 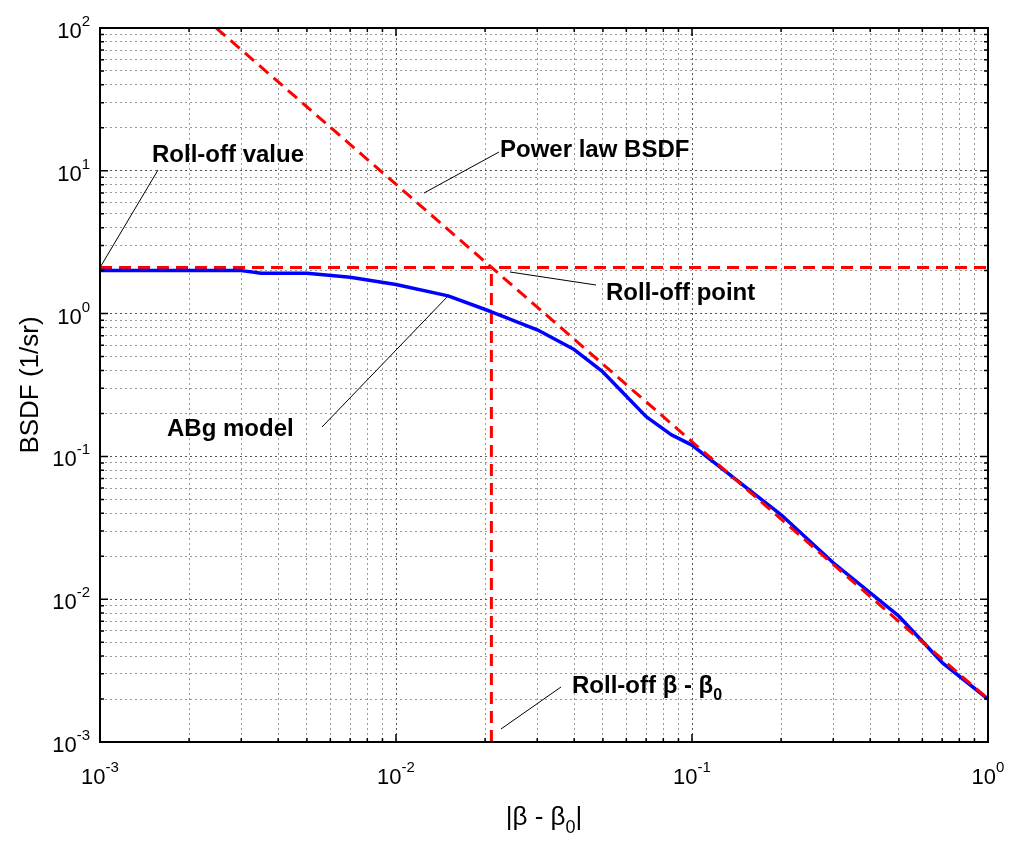 I want to click on annotation: Roll-off point, so click(x=681, y=291).